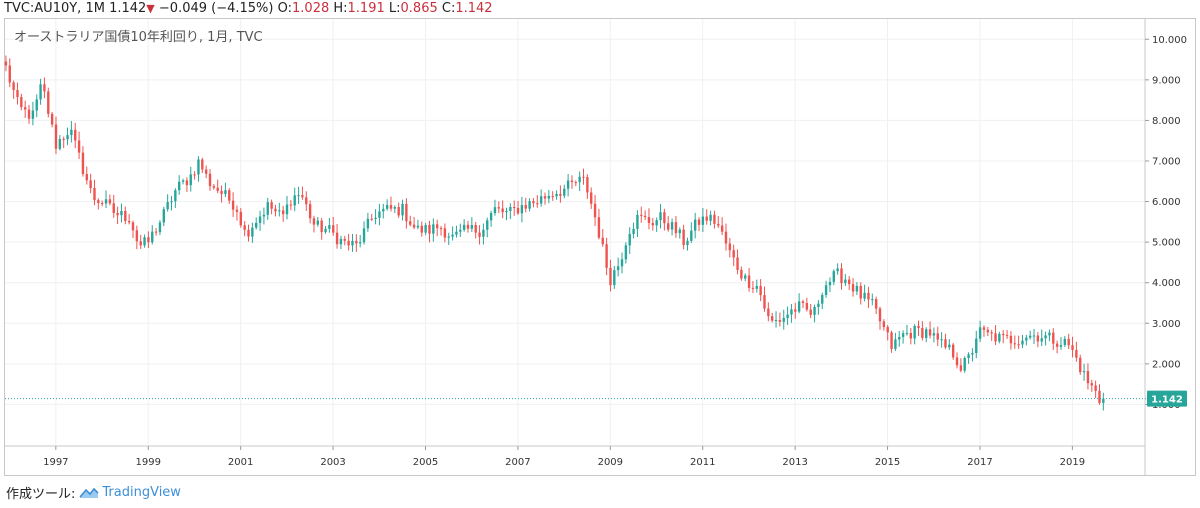  What do you see at coordinates (794, 462) in the screenshot?
I see `x-tick-label: 2013` at bounding box center [794, 462].